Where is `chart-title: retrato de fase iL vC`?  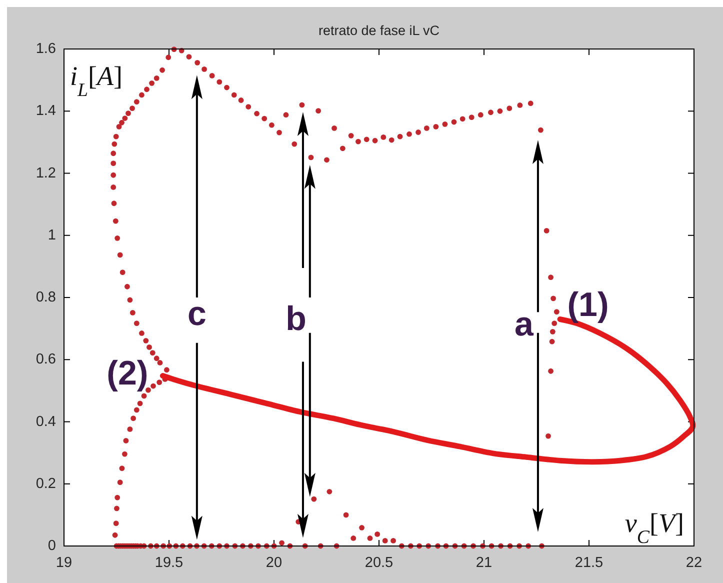
chart-title: retrato de fase iL vC is located at coordinates (379, 30).